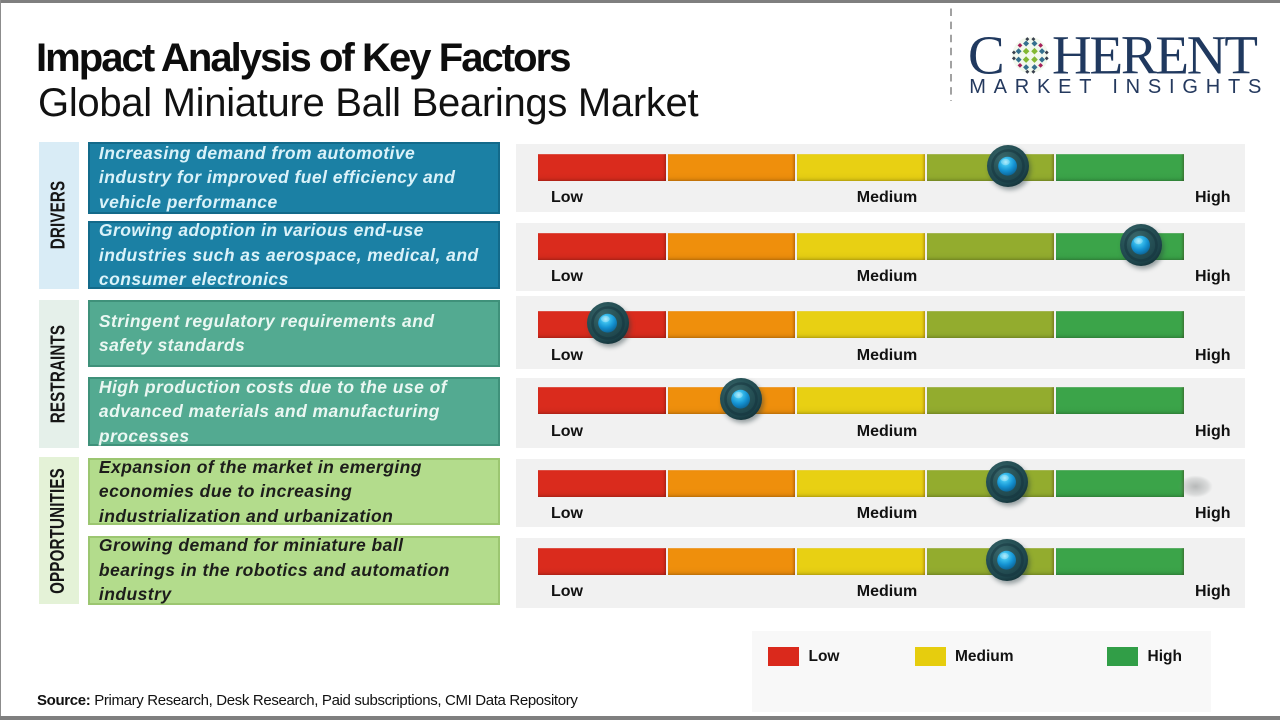 This screenshot has width=1280, height=720. I want to click on svg-text: MARKET INSIGHTS, so click(1119, 87).